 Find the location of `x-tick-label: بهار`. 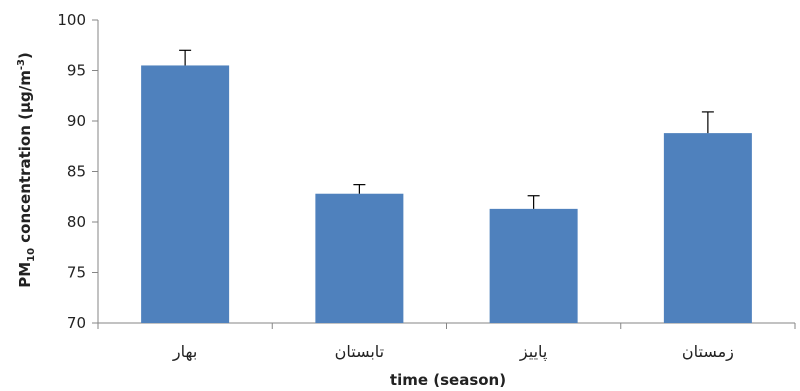

x-tick-label: بهار is located at coordinates (184, 352).